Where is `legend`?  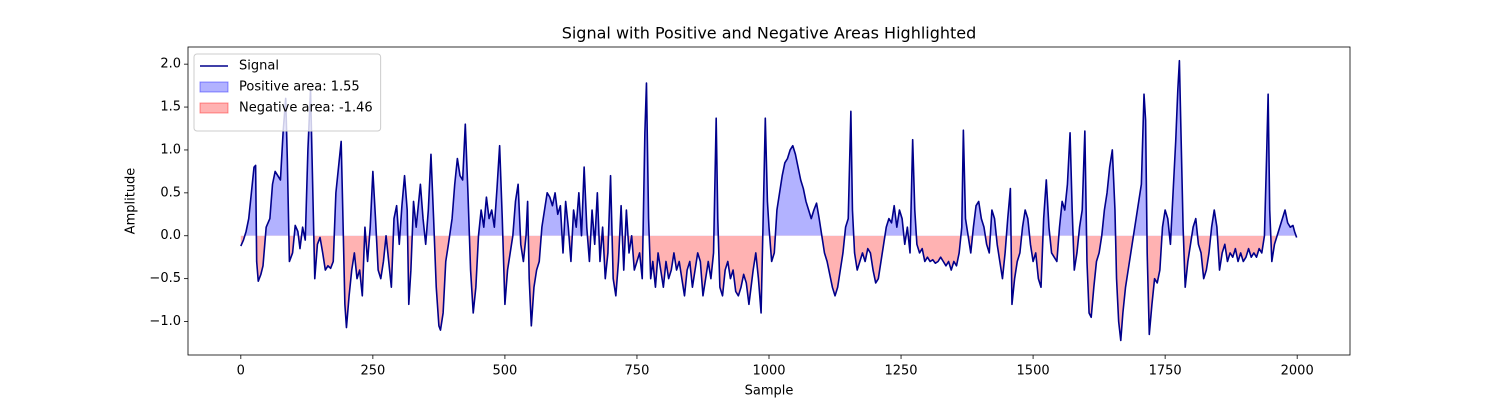
legend is located at coordinates (287, 92).